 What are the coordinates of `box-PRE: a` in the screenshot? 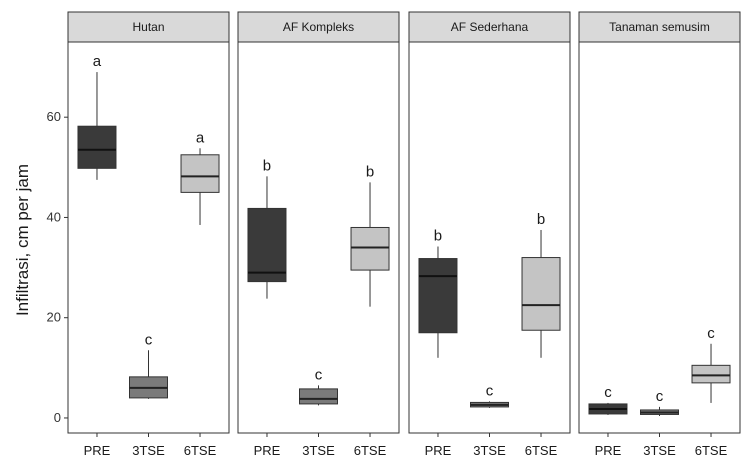 It's located at (97, 116).